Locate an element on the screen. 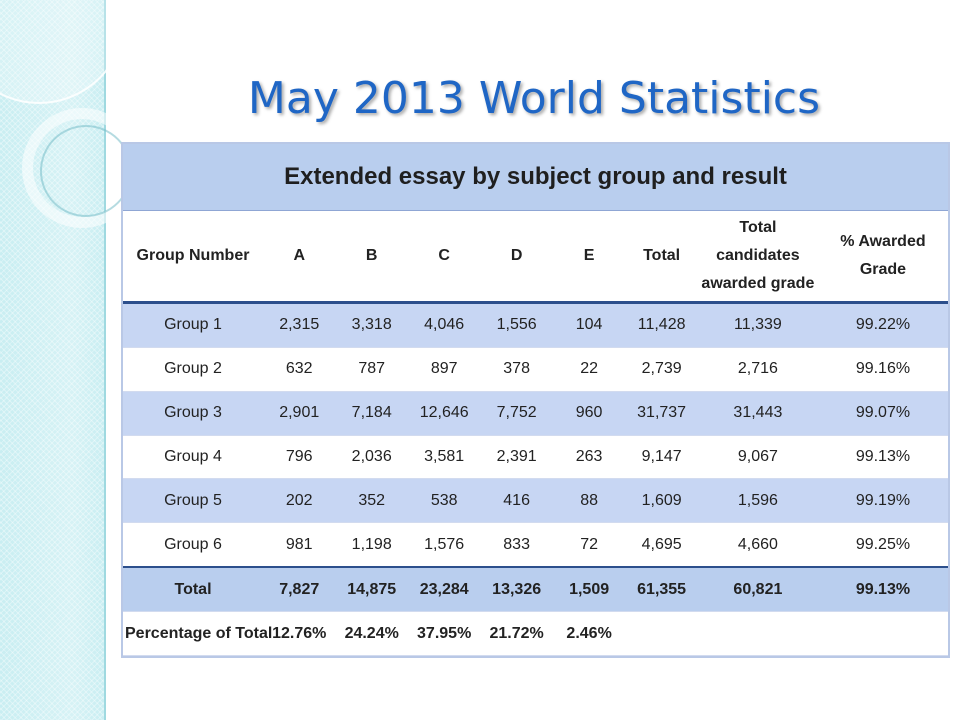 This screenshot has width=960, height=720. cell-grade-d: 2,391 is located at coordinates (516, 457).